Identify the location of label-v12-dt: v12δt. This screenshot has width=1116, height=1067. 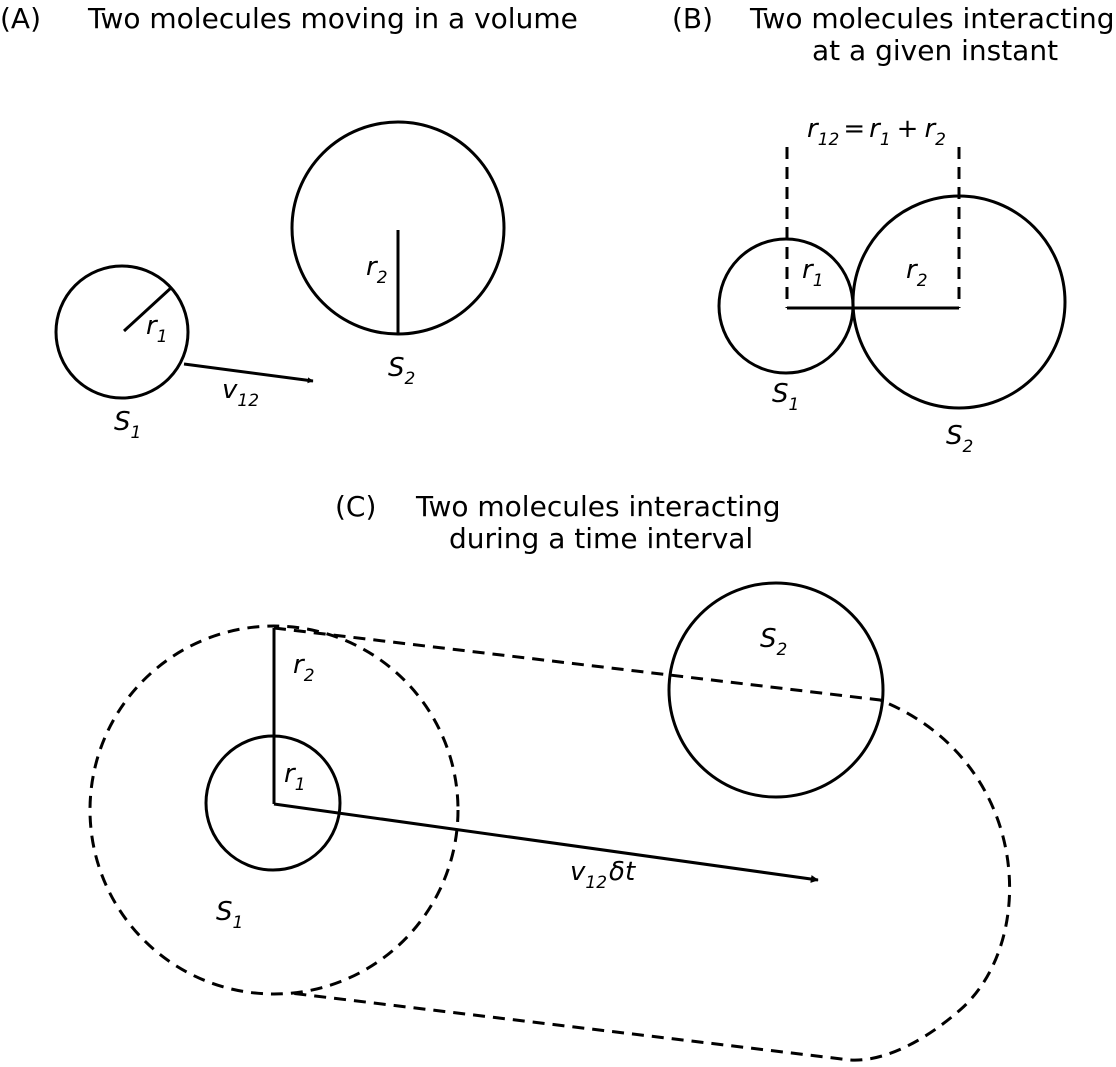
(603, 875).